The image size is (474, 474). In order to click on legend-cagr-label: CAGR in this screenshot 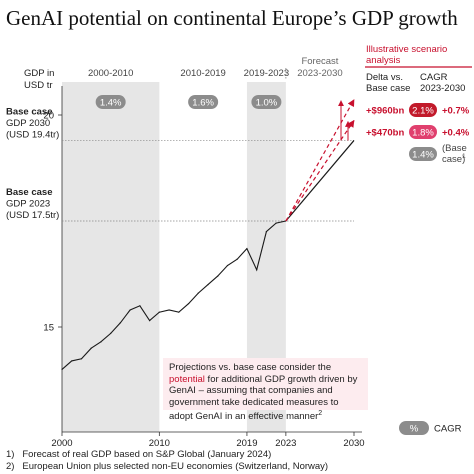, I will do `click(448, 429)`.